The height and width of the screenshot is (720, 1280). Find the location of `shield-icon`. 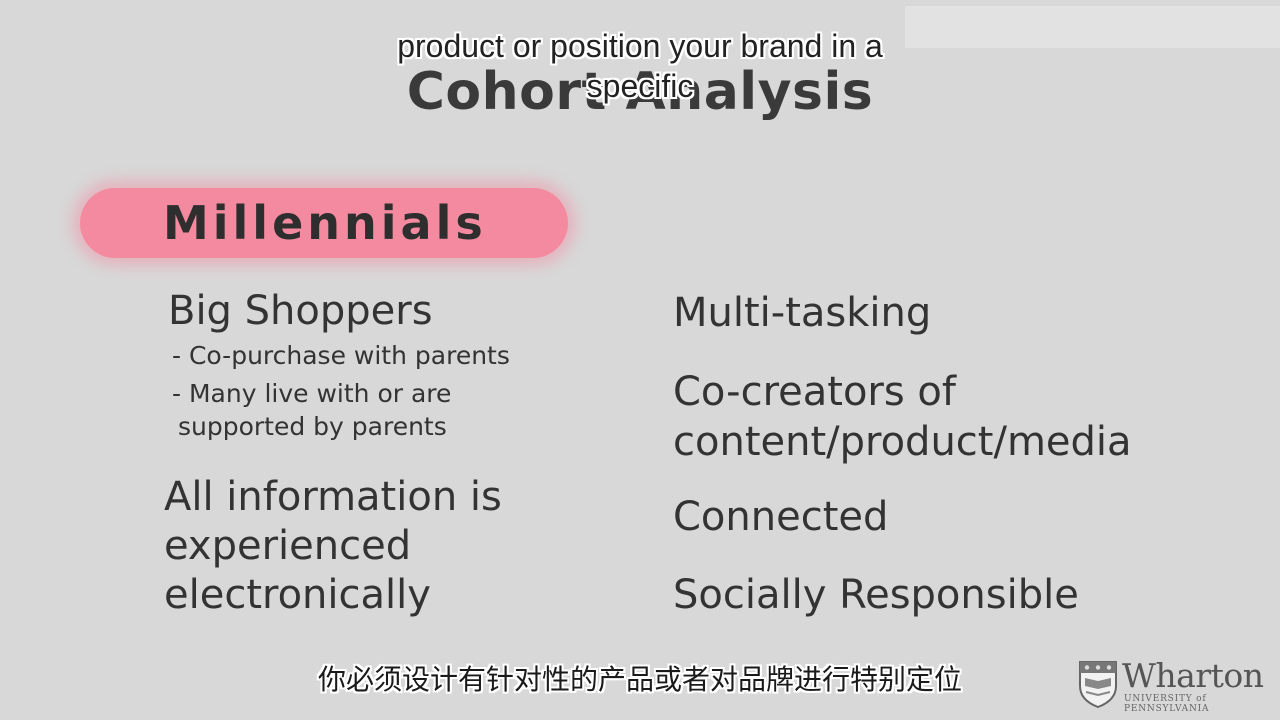

shield-icon is located at coordinates (1098, 684).